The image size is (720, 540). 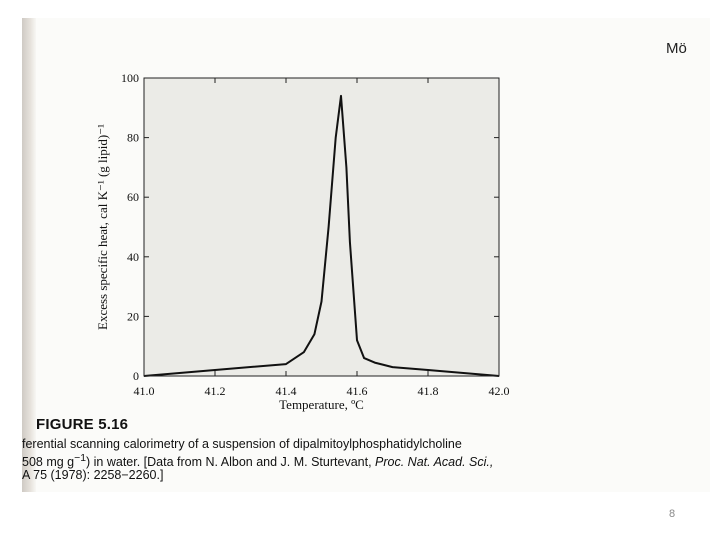 What do you see at coordinates (80, 458) in the screenshot?
I see `caption-line-2-sup: −1` at bounding box center [80, 458].